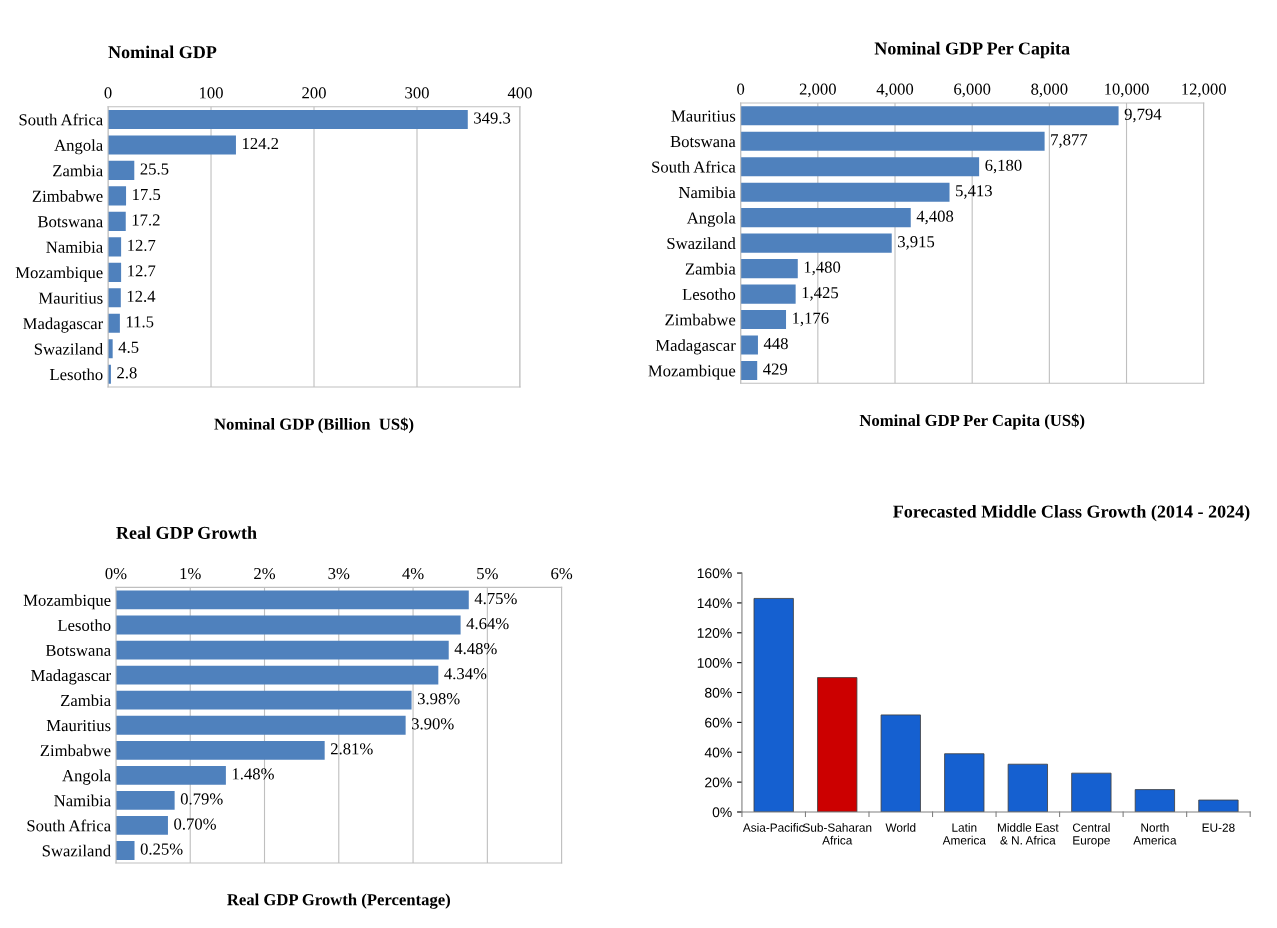  What do you see at coordinates (1069, 141) in the screenshot?
I see `data-label: 7,877` at bounding box center [1069, 141].